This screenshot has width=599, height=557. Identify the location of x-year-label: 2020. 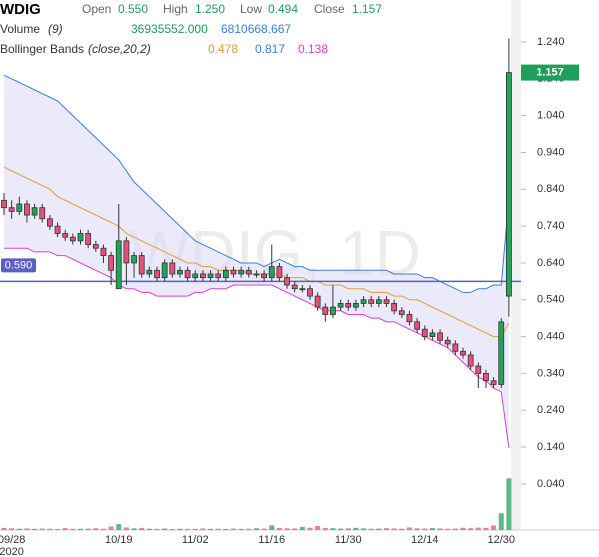
(12, 551).